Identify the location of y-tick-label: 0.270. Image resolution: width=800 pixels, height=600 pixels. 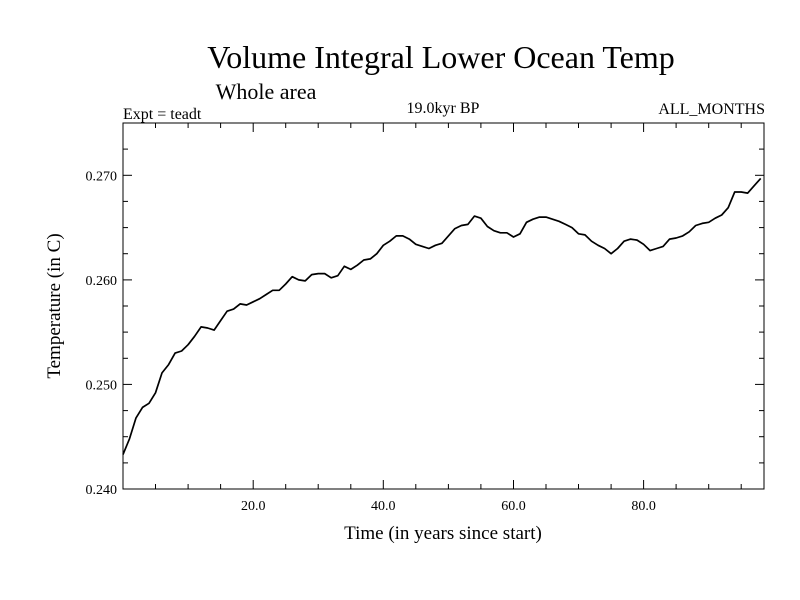
(102, 176).